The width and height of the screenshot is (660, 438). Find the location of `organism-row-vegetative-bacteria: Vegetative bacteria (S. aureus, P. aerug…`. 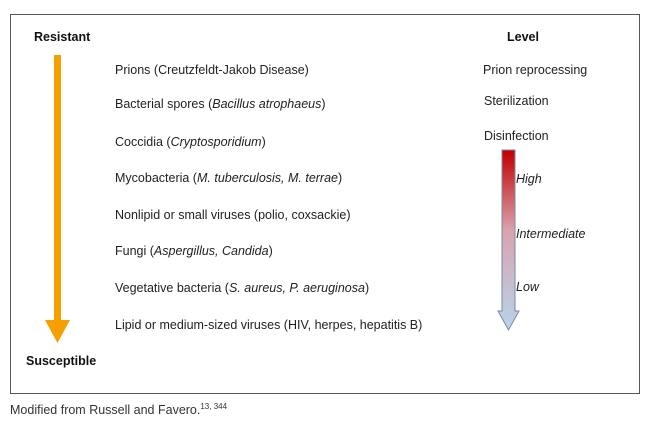

organism-row-vegetative-bacteria: Vegetative bacteria (S. aureus, P. aerug… is located at coordinates (242, 288).